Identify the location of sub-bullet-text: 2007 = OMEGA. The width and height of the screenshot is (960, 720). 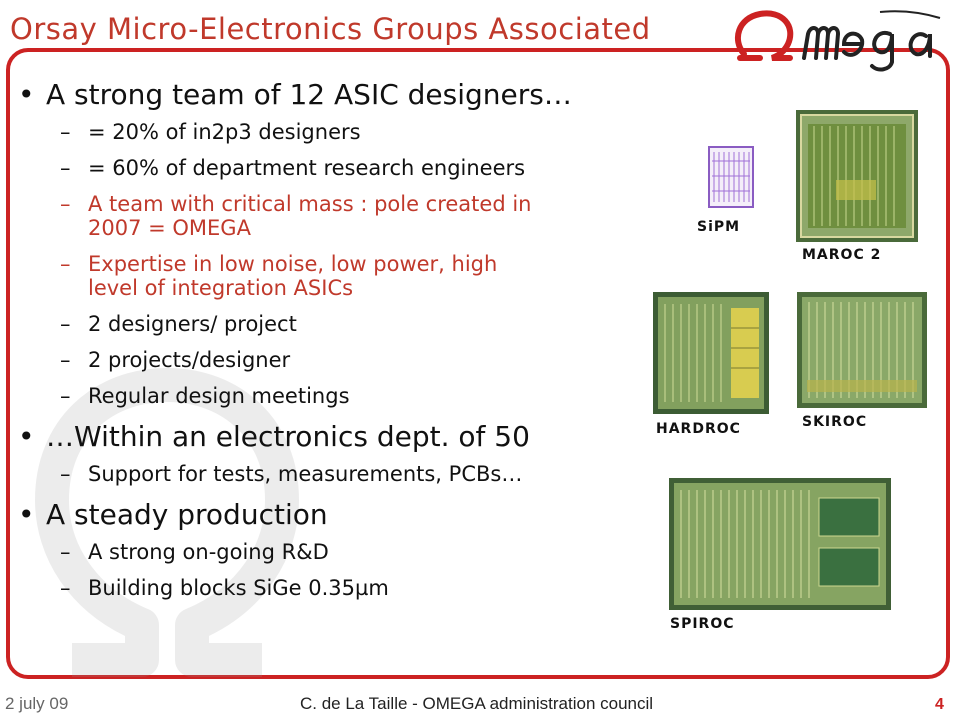
(169, 228).